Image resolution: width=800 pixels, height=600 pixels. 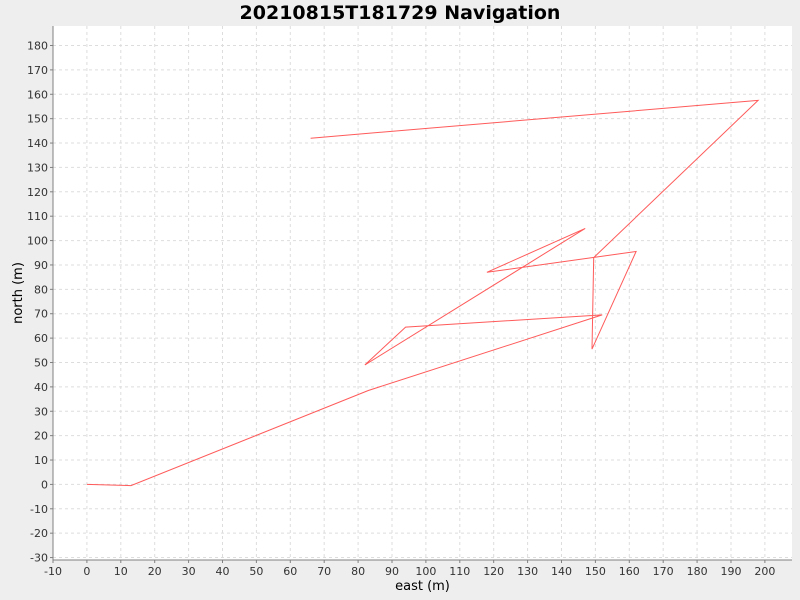 I want to click on x-axis-label: east (m), so click(x=422, y=586).